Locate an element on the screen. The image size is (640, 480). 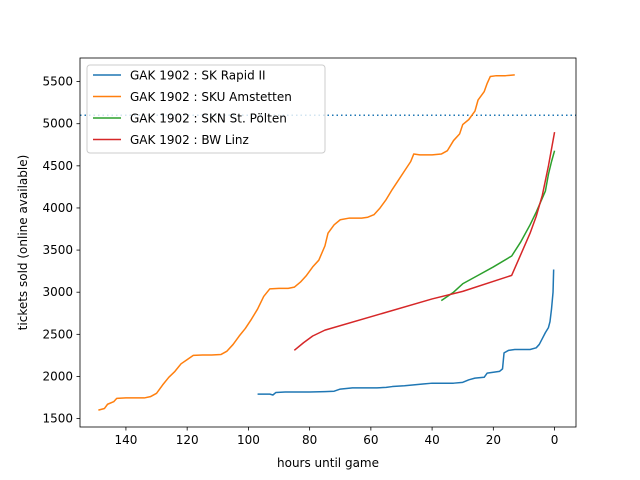
legend-label: GAK 1902 : SKU Amstetten is located at coordinates (211, 97).